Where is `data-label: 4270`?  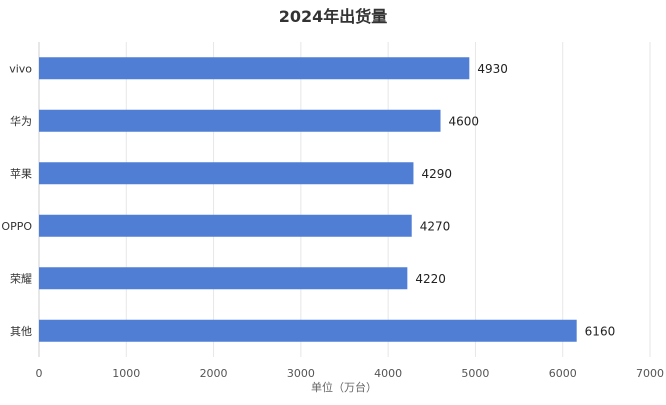
data-label: 4270 is located at coordinates (435, 226).